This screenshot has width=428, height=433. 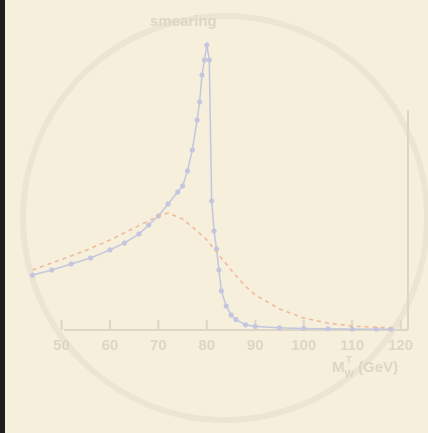 What do you see at coordinates (255, 345) in the screenshot?
I see `x-tick-label: 90` at bounding box center [255, 345].